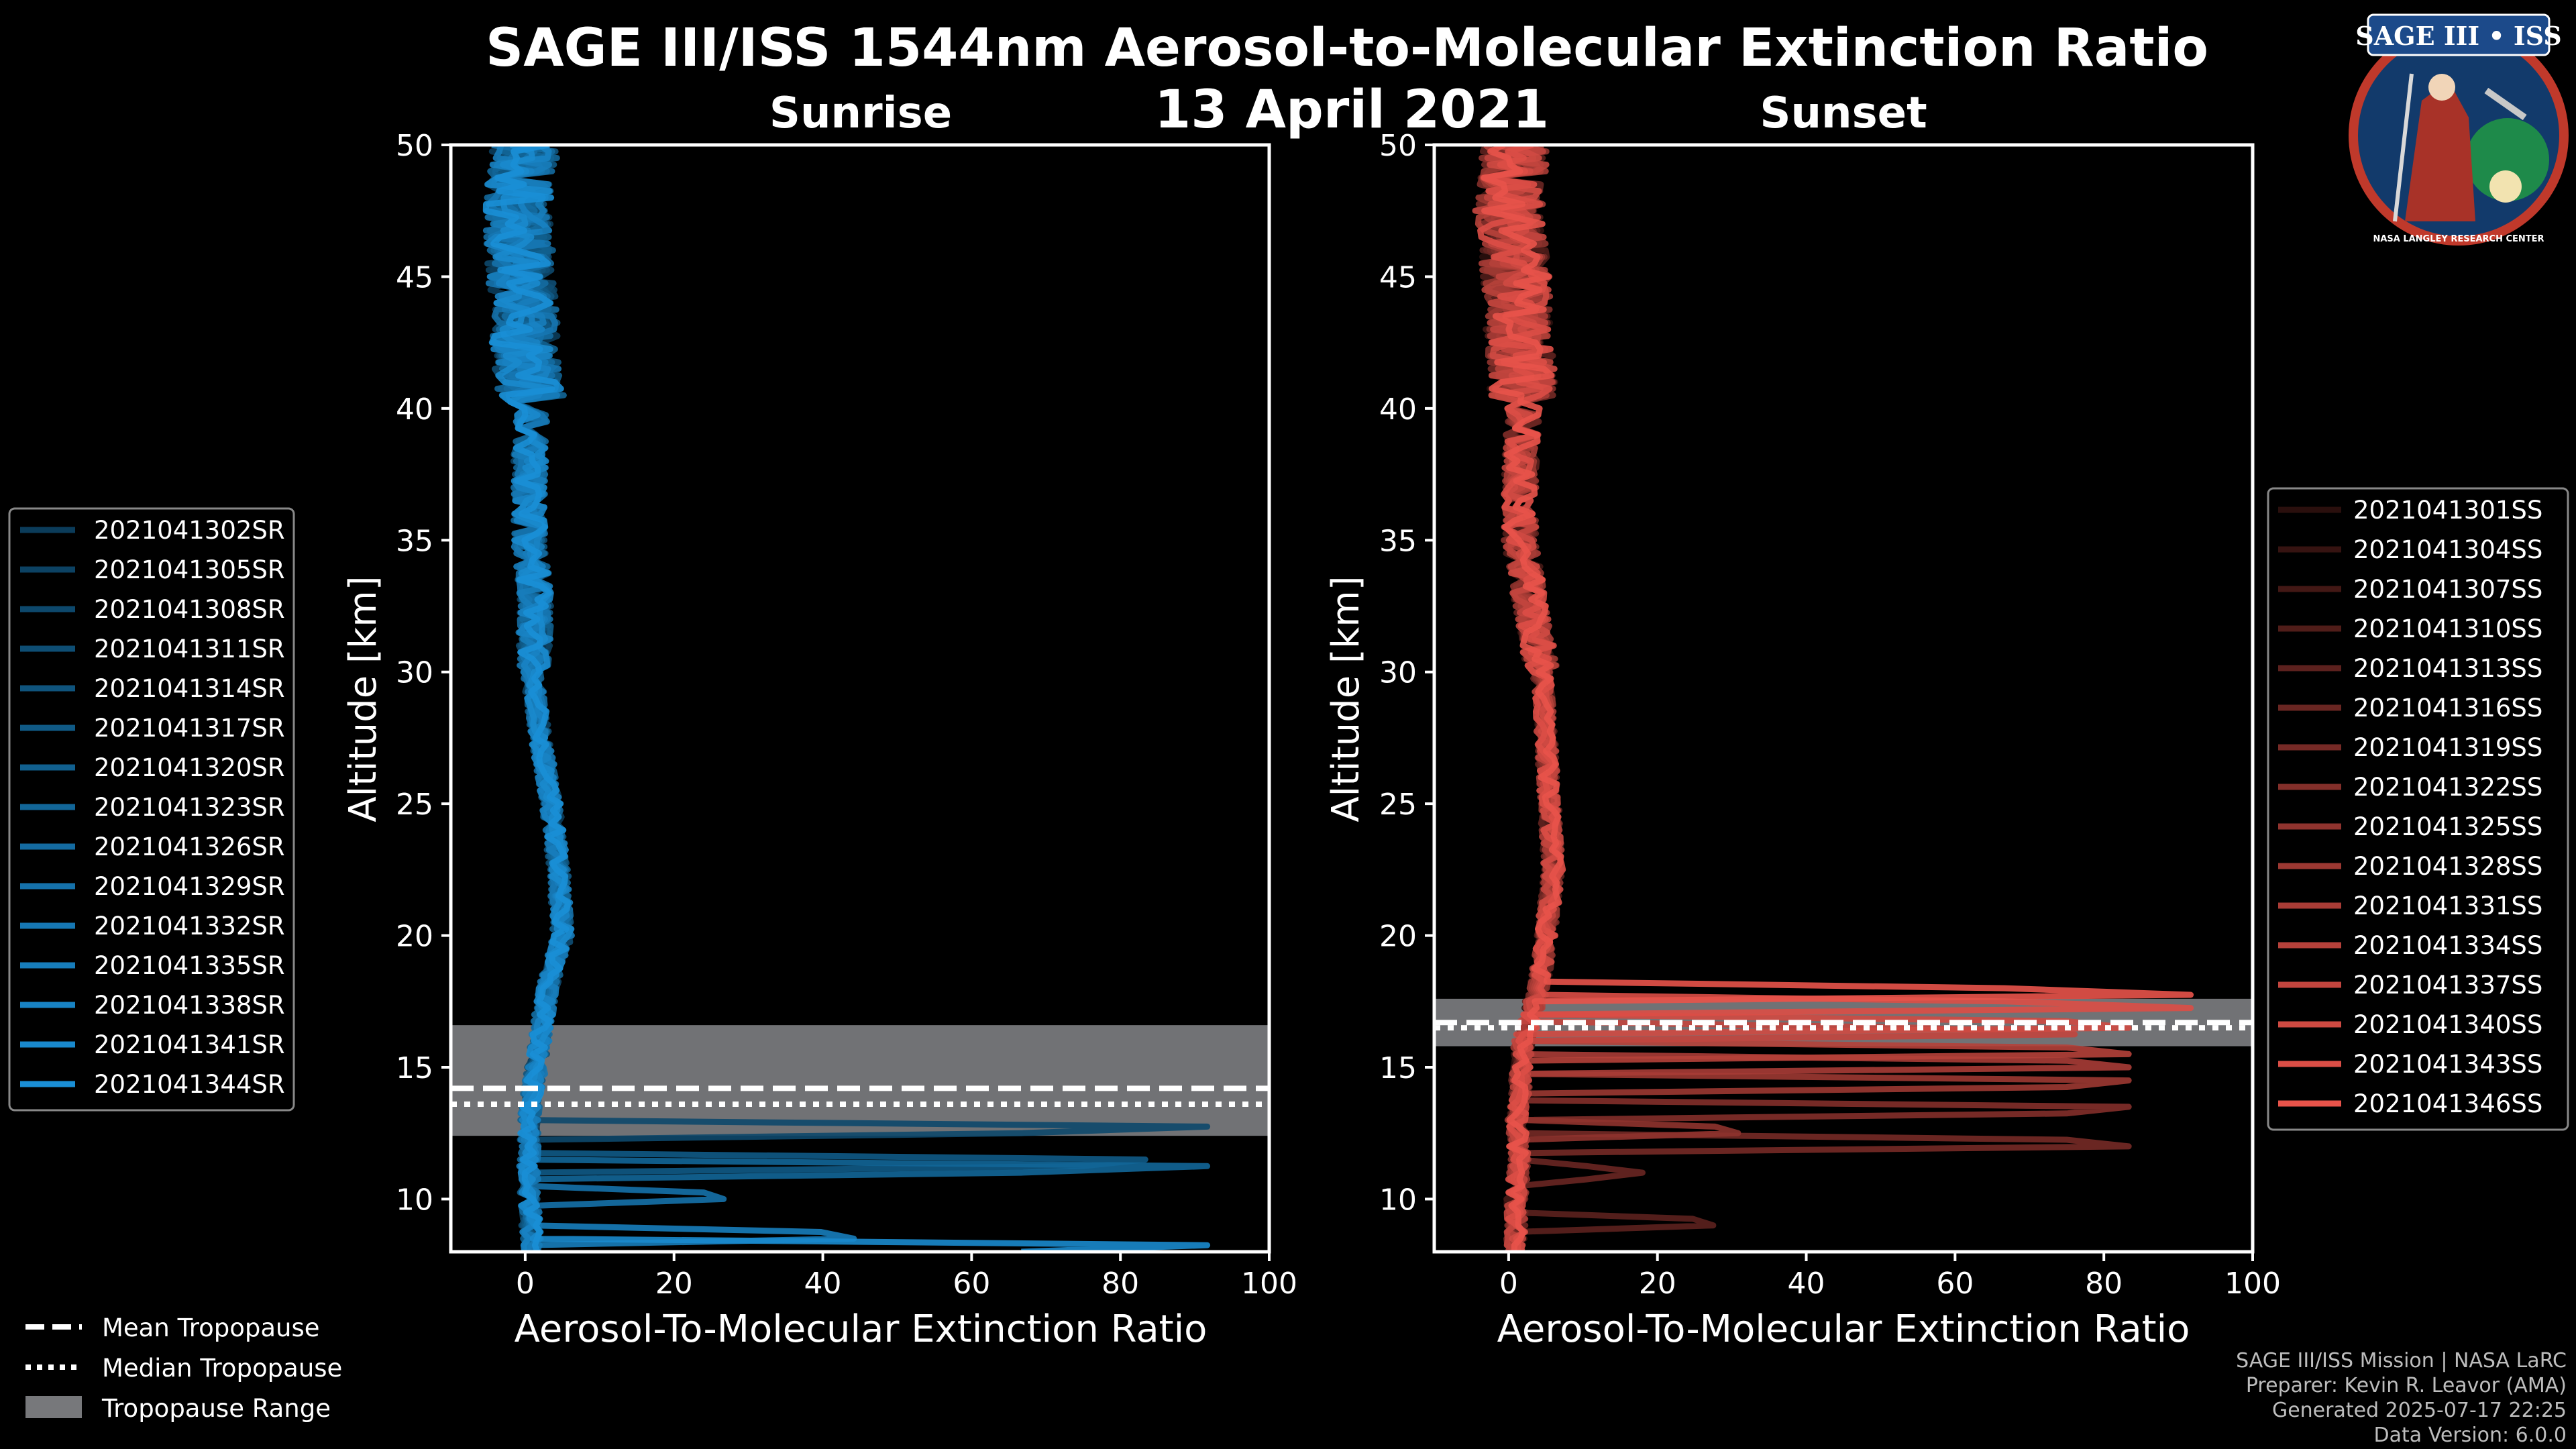  Describe the element at coordinates (414, 277) in the screenshot. I see `sunrise-y-tick-label: 45` at that location.